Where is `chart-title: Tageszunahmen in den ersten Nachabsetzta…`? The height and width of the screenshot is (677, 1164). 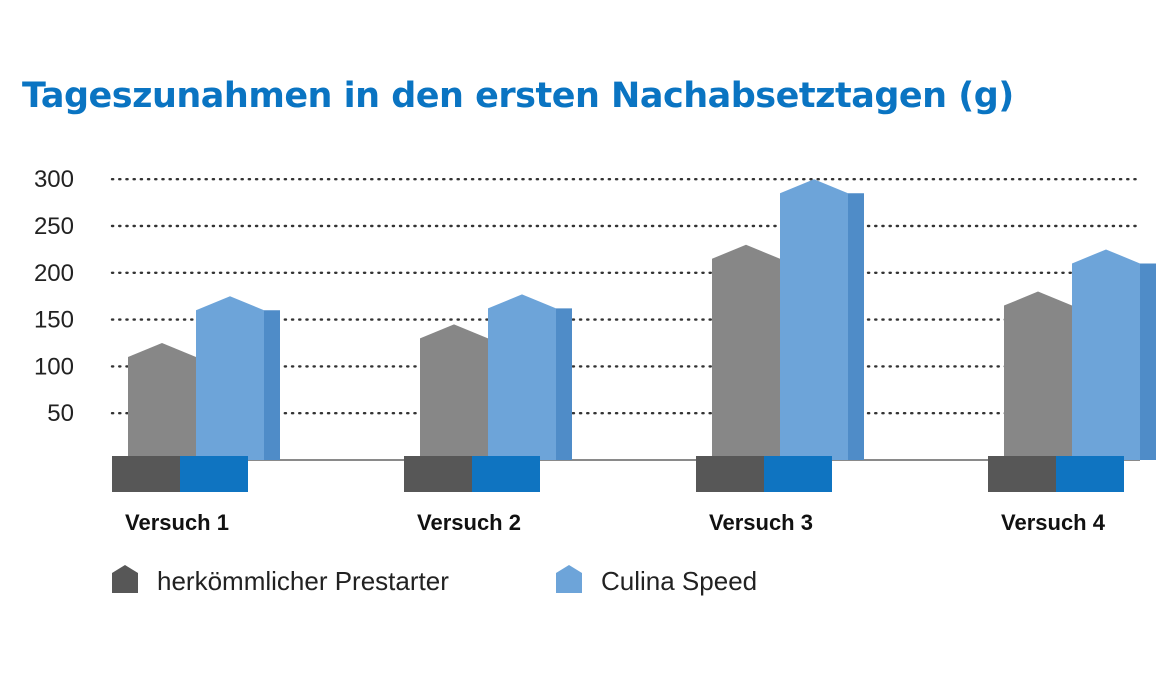
chart-title: Tageszunahmen in den ersten Nachabsetzta… is located at coordinates (518, 96).